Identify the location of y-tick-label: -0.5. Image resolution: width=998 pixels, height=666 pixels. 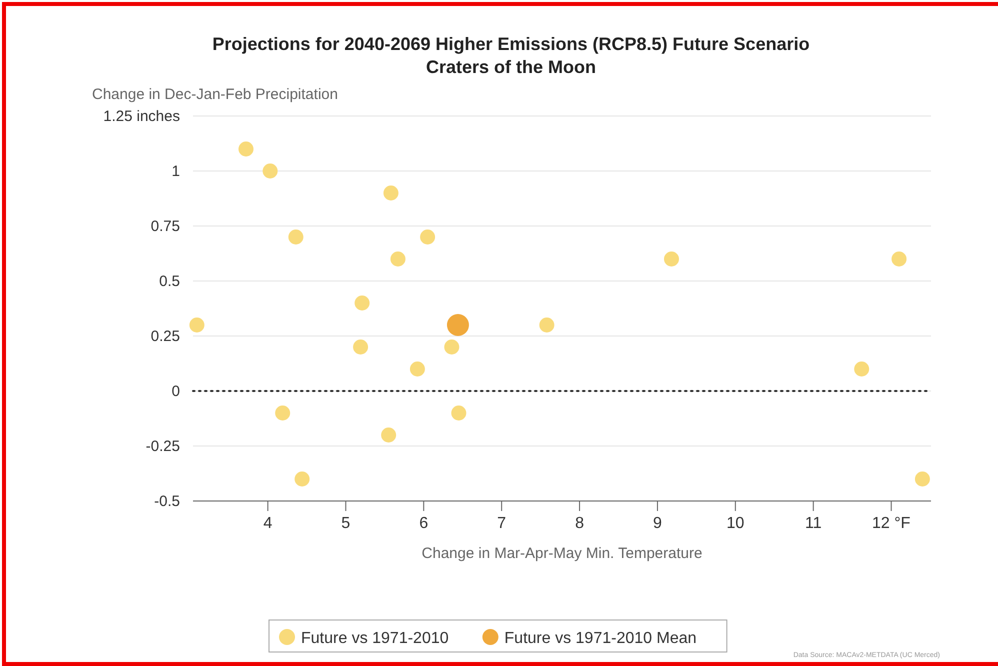
(167, 501).